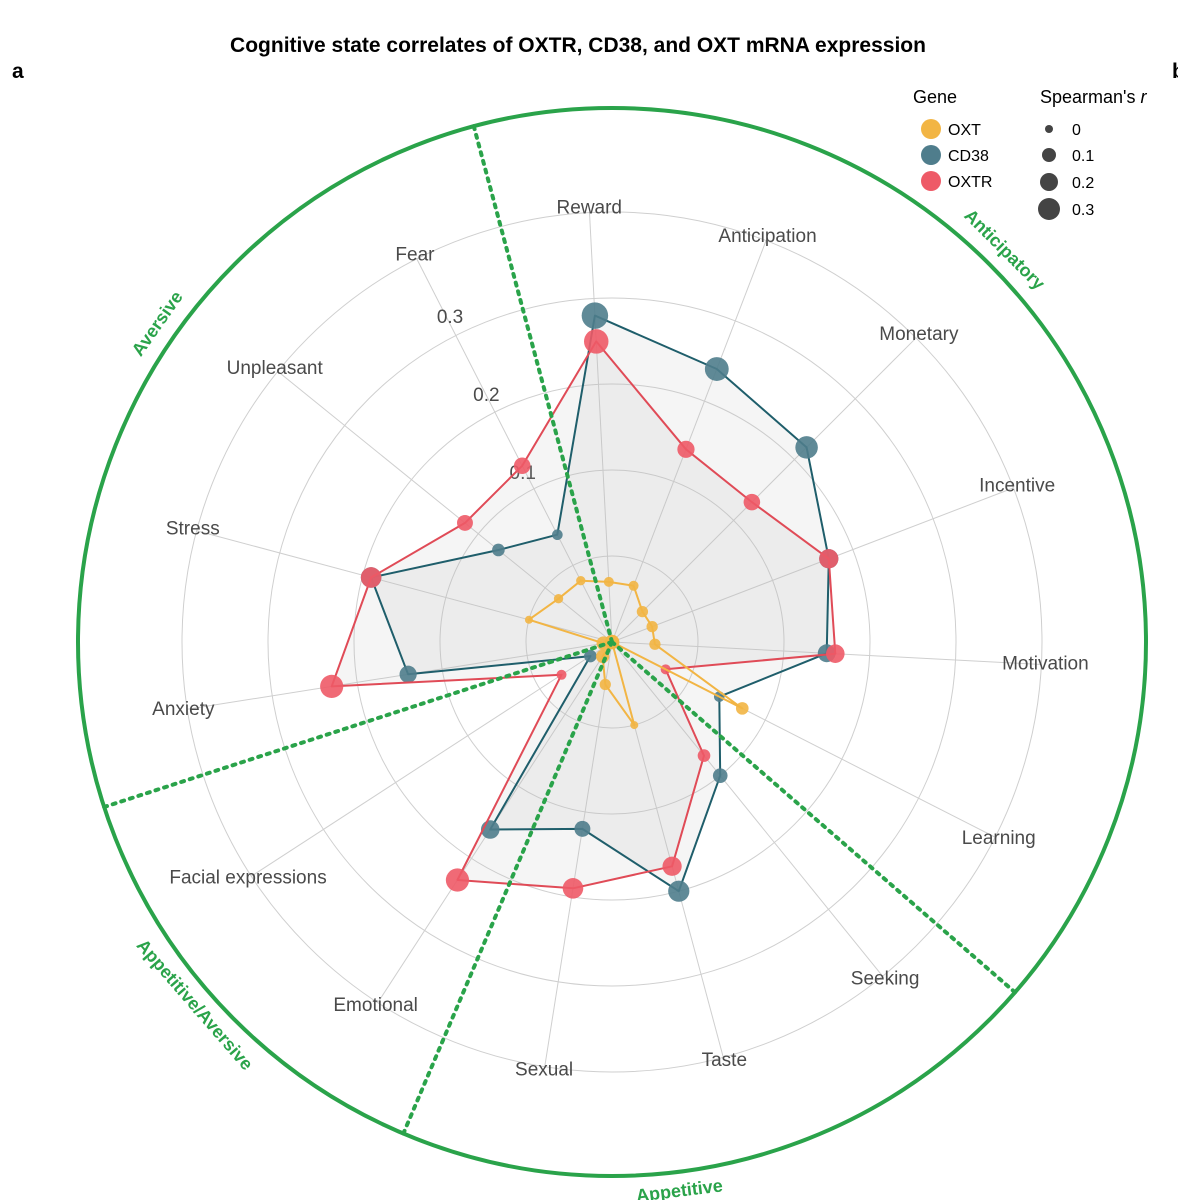 The image size is (1178, 1200). I want to click on point-oxtr-monetary, so click(752, 502).